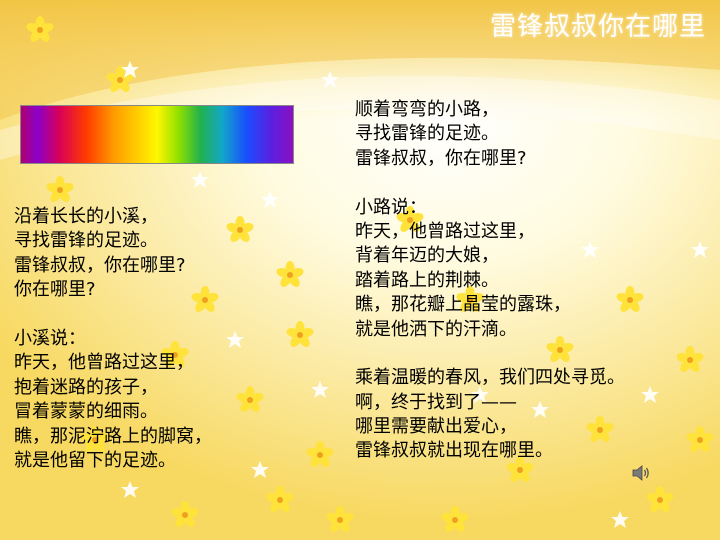  Describe the element at coordinates (157, 134) in the screenshot. I see `rainbow-banner` at that location.